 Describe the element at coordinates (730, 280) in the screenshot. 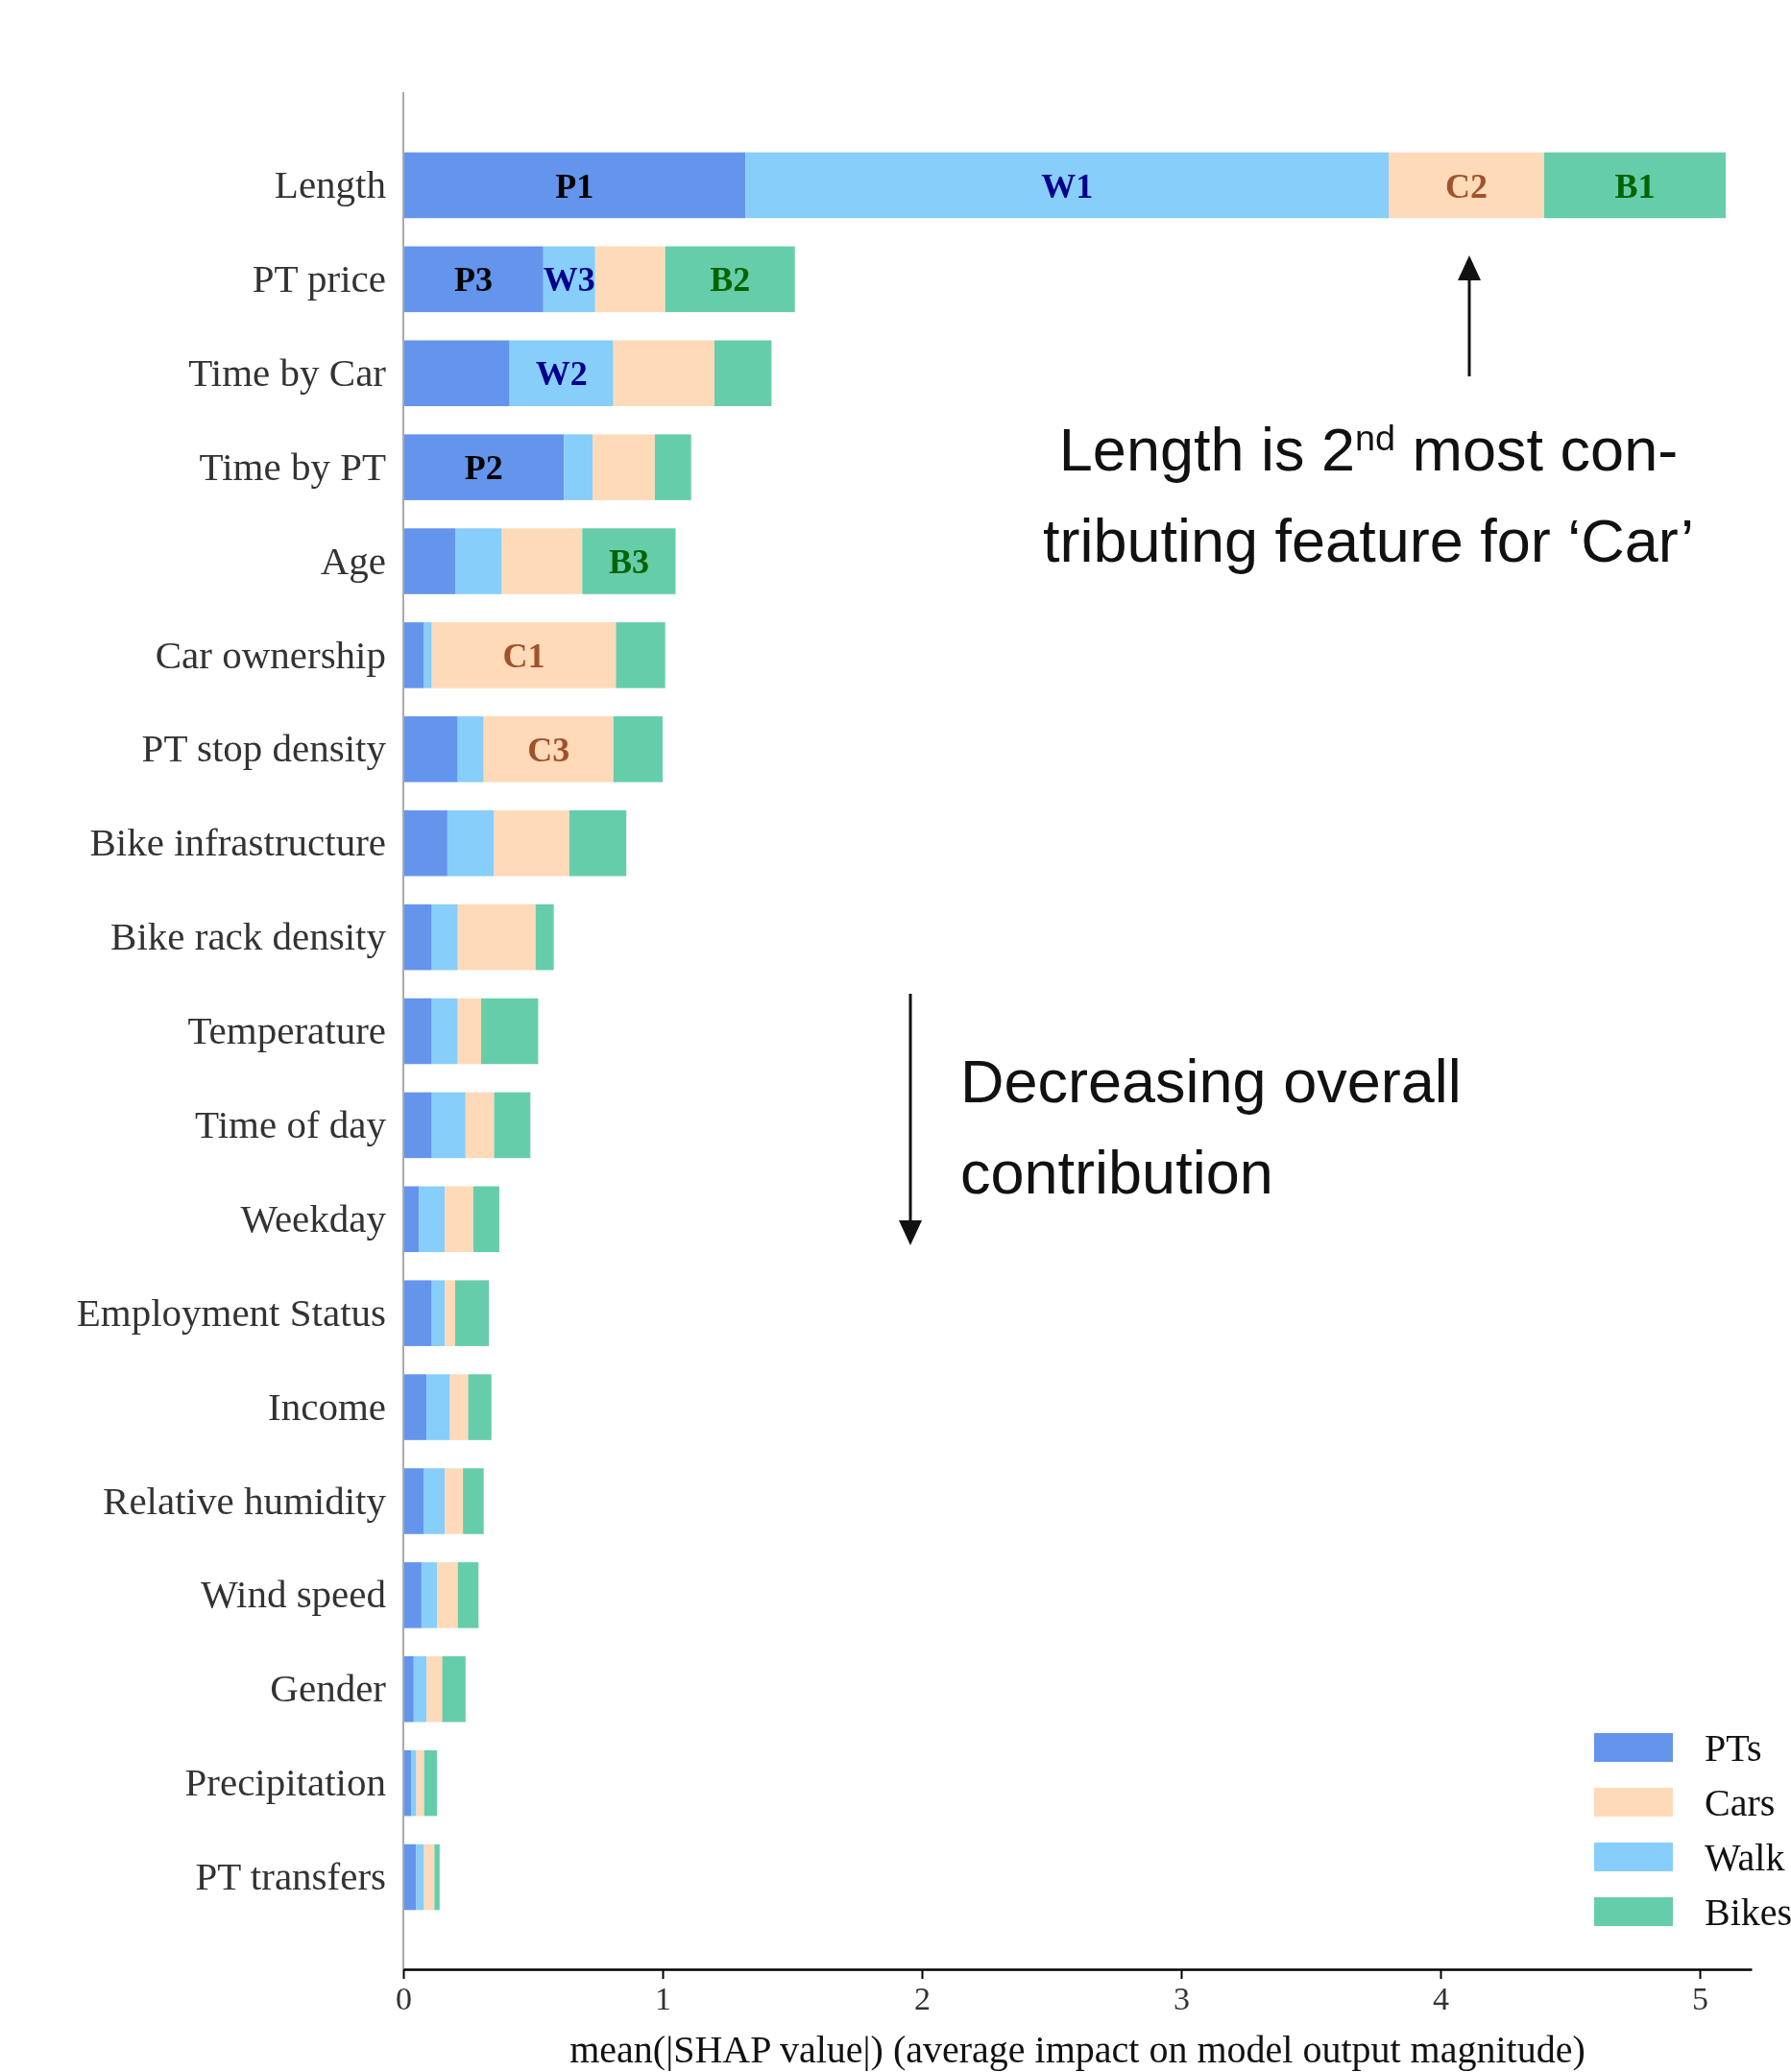

I see `annotation: B2` at that location.